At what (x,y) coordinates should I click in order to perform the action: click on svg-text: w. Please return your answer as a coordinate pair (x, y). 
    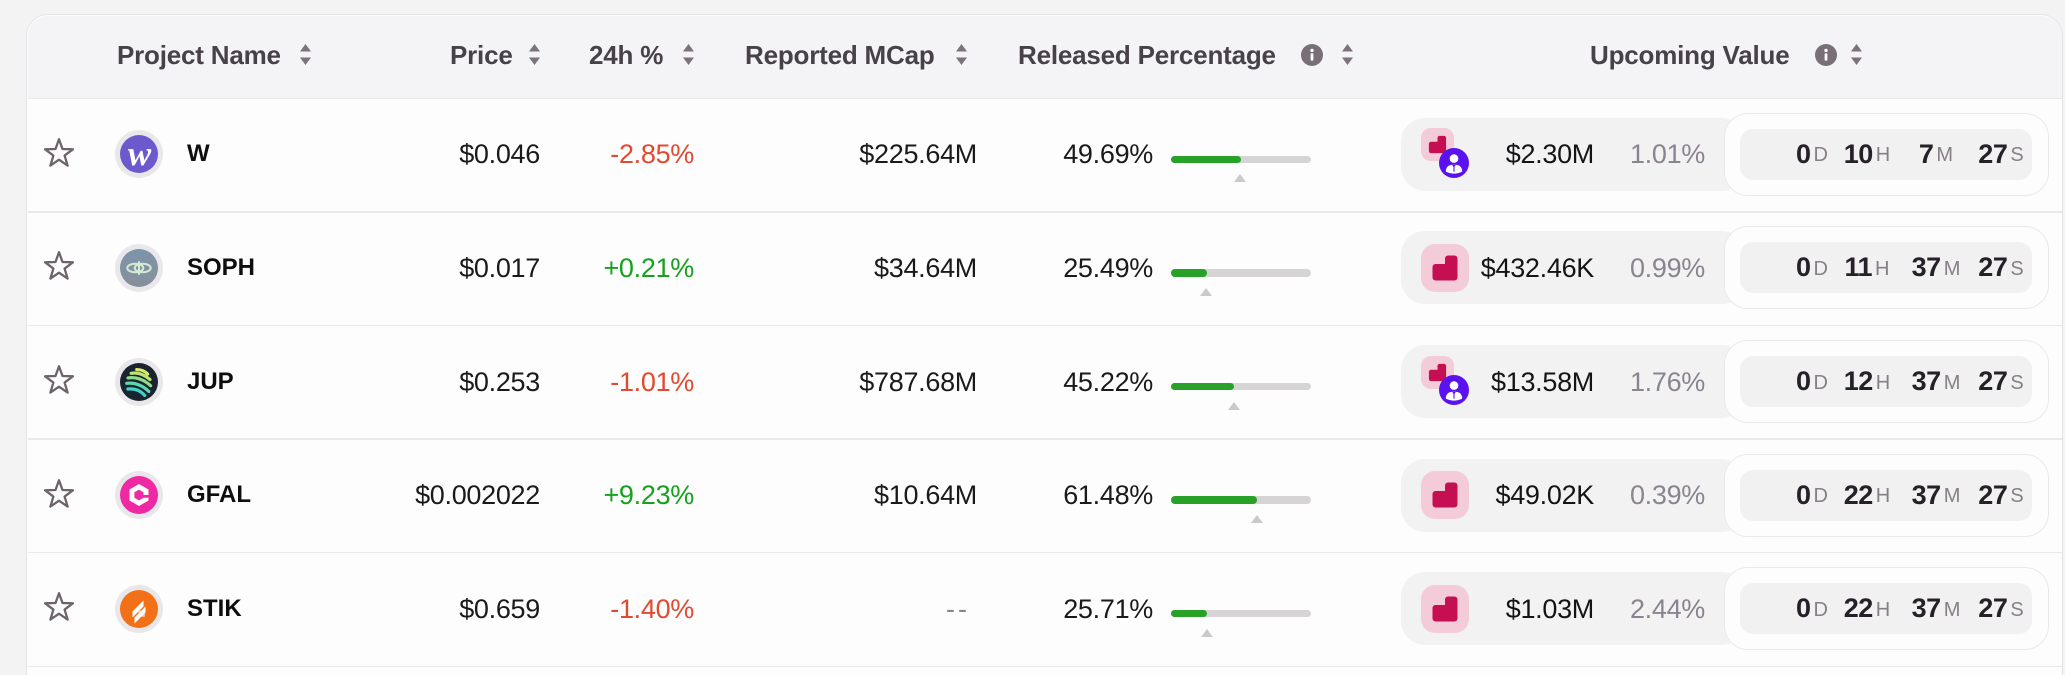
    Looking at the image, I should click on (140, 154).